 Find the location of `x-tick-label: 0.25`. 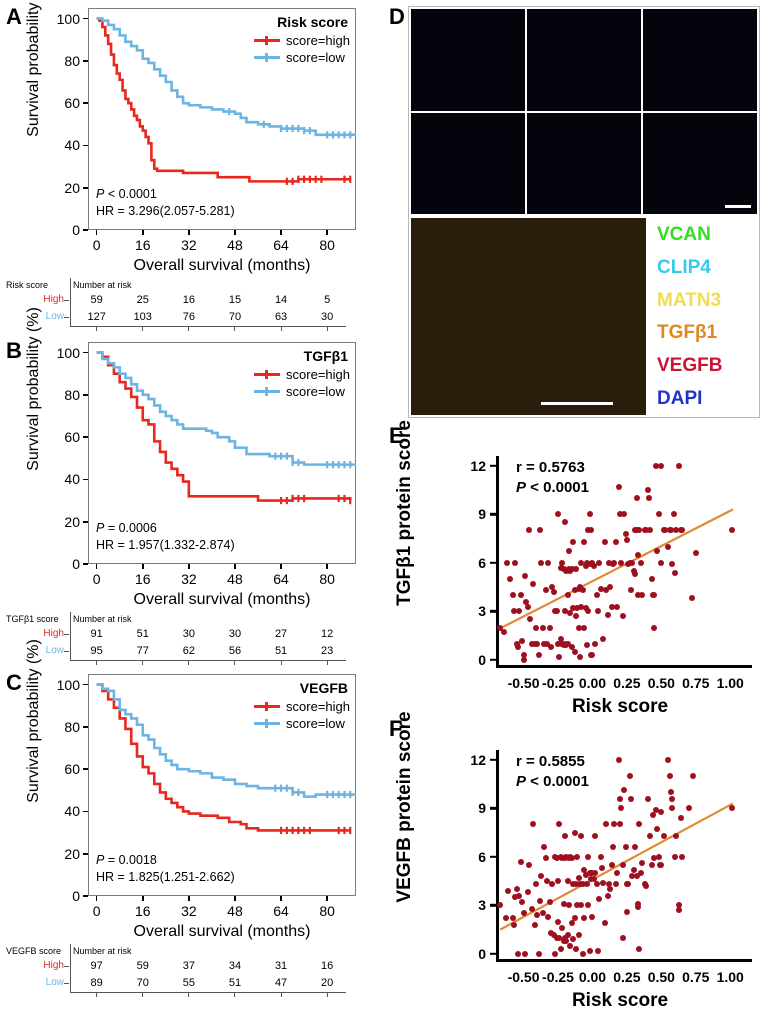

x-tick-label: 0.25 is located at coordinates (627, 683).